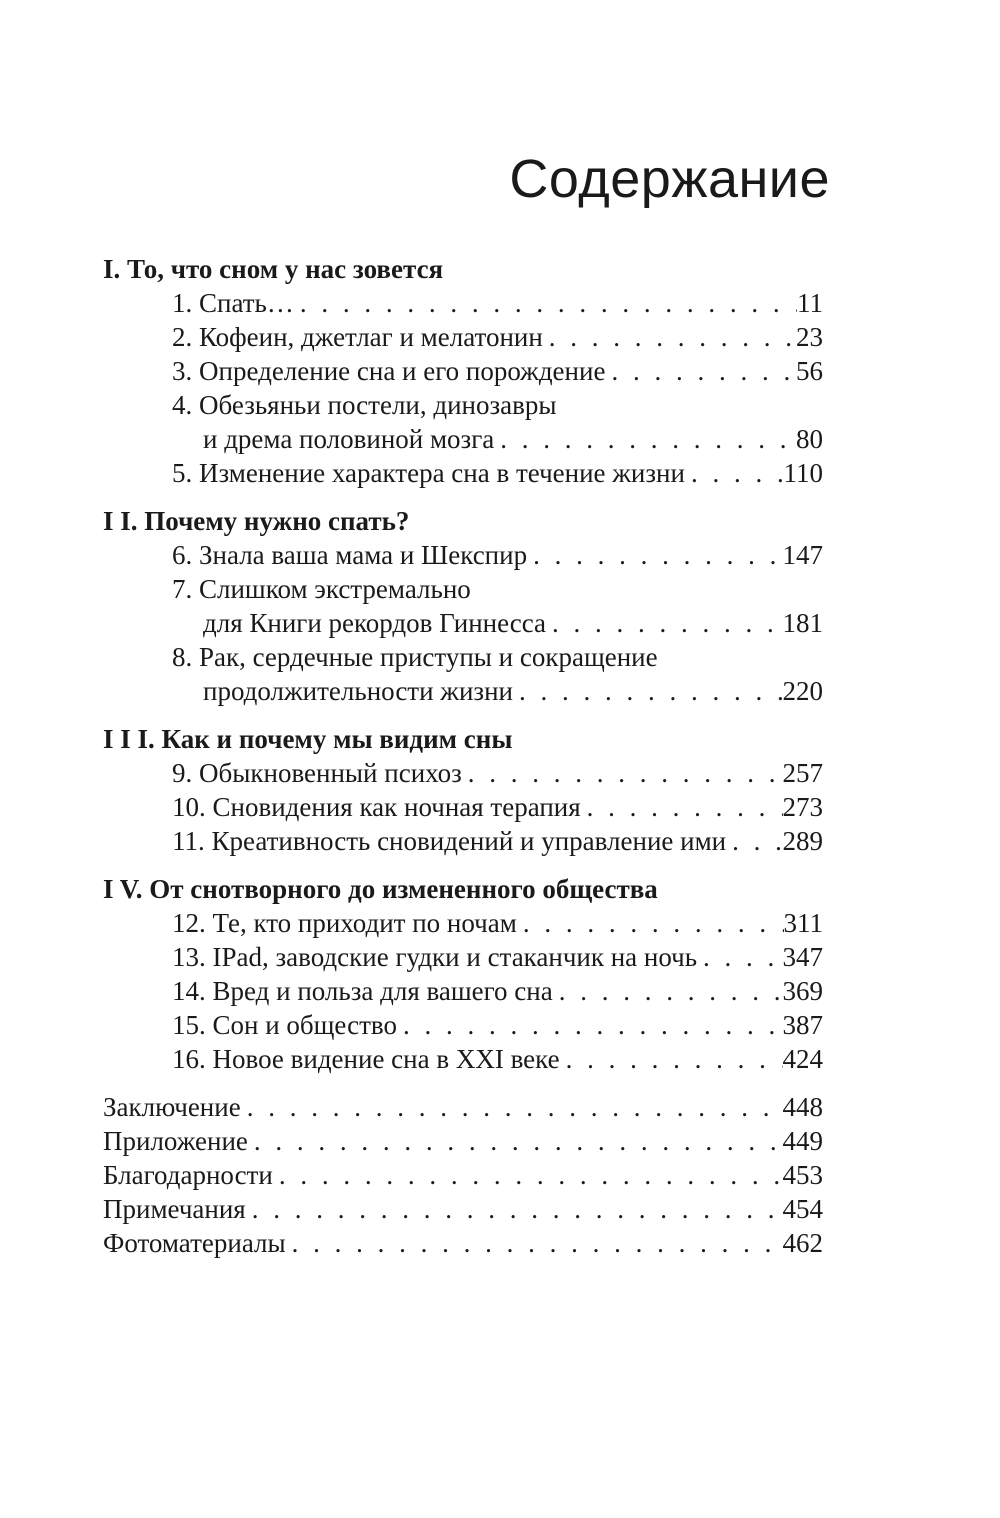  I want to click on page-number: 56, so click(809, 371).